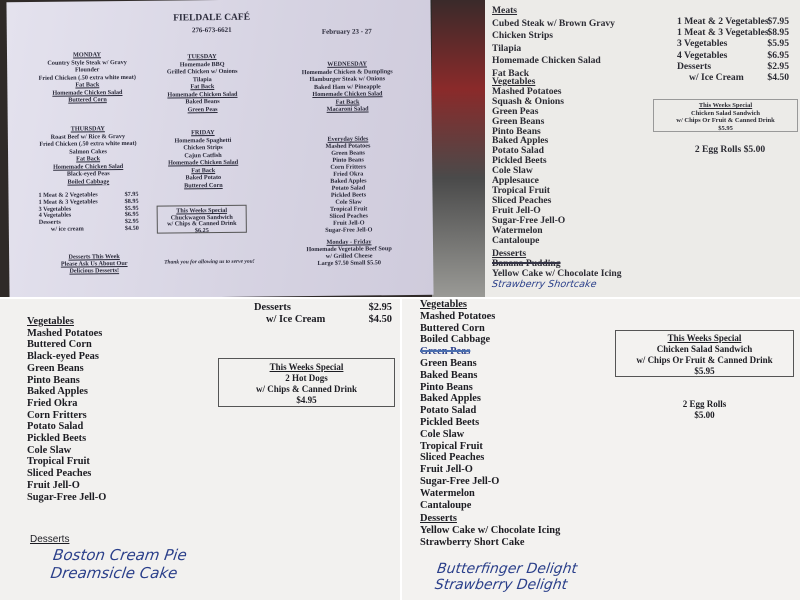 The height and width of the screenshot is (600, 800). Describe the element at coordinates (523, 35) in the screenshot. I see `meat-item: Chicken Strips` at that location.